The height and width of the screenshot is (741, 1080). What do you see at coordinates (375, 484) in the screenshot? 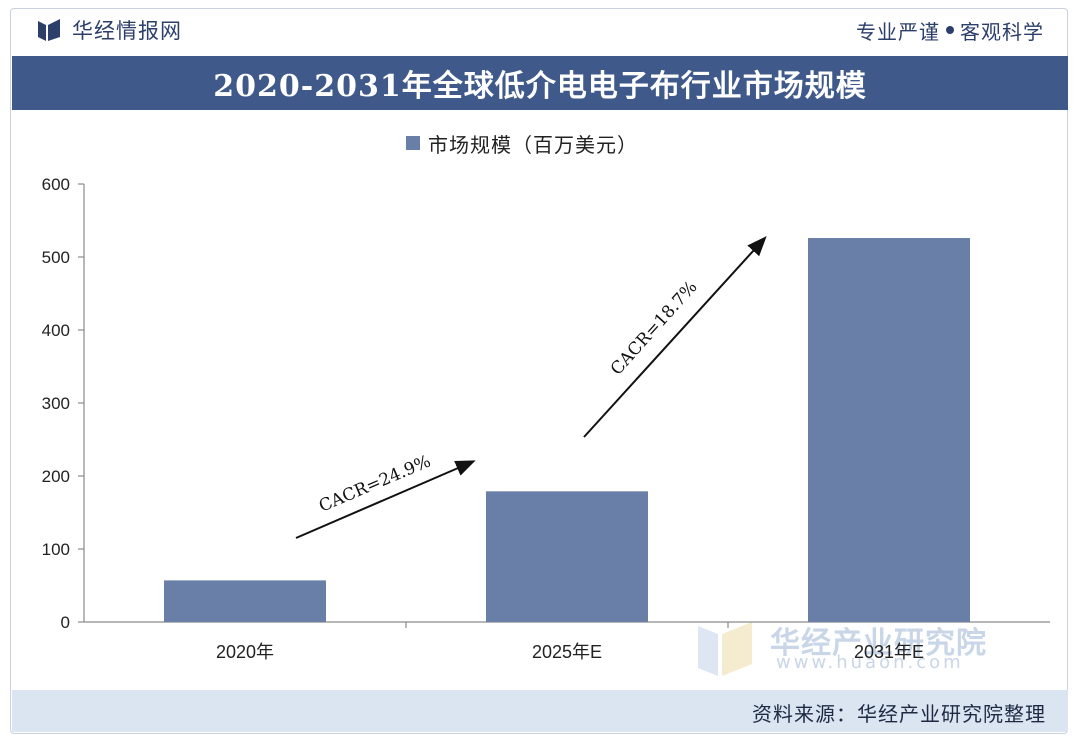
I see `cagr-label-1: CACR=24.9%` at bounding box center [375, 484].